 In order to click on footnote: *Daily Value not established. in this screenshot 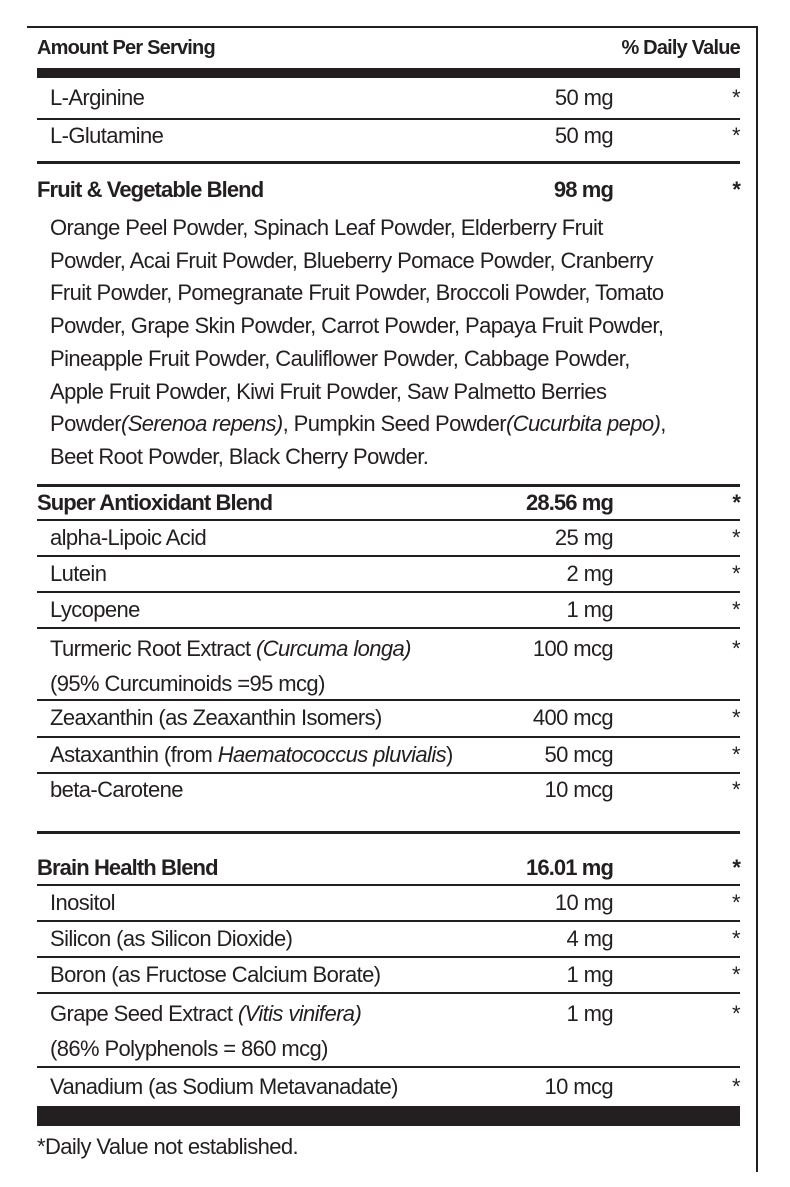, I will do `click(168, 1146)`.